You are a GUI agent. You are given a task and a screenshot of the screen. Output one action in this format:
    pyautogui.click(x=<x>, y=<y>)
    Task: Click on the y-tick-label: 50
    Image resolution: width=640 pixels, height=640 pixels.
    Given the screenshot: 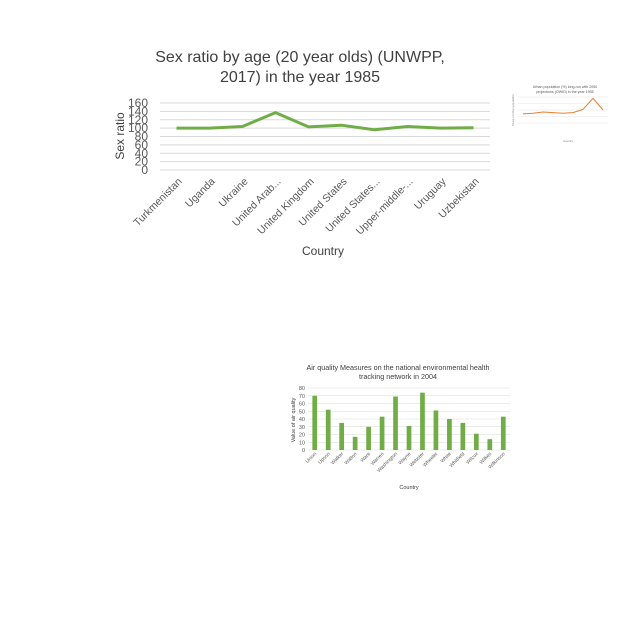 What is the action you would take?
    pyautogui.click(x=302, y=412)
    